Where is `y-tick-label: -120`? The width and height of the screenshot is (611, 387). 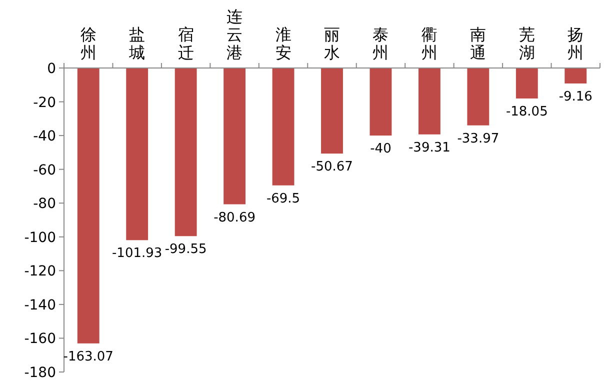 y-tick-label: -120 is located at coordinates (40, 272).